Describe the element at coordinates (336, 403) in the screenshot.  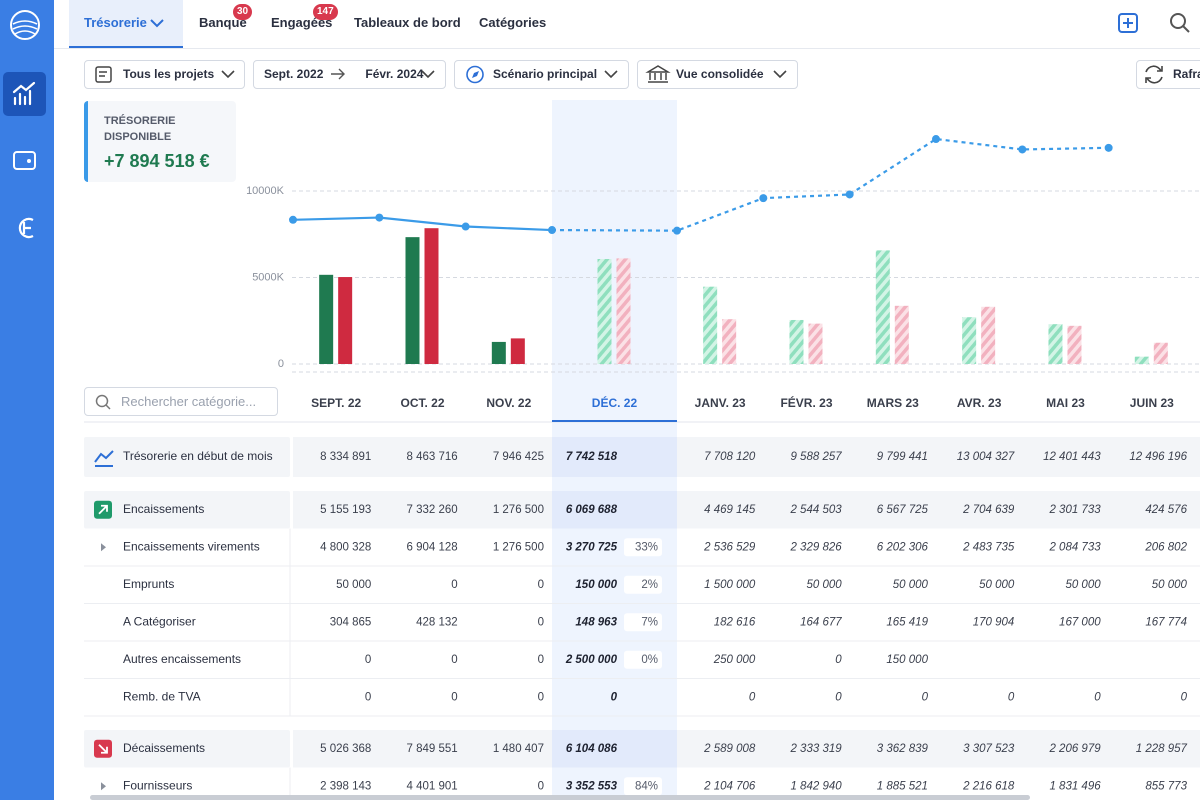
I see `month-header: SEPT. 22` at that location.